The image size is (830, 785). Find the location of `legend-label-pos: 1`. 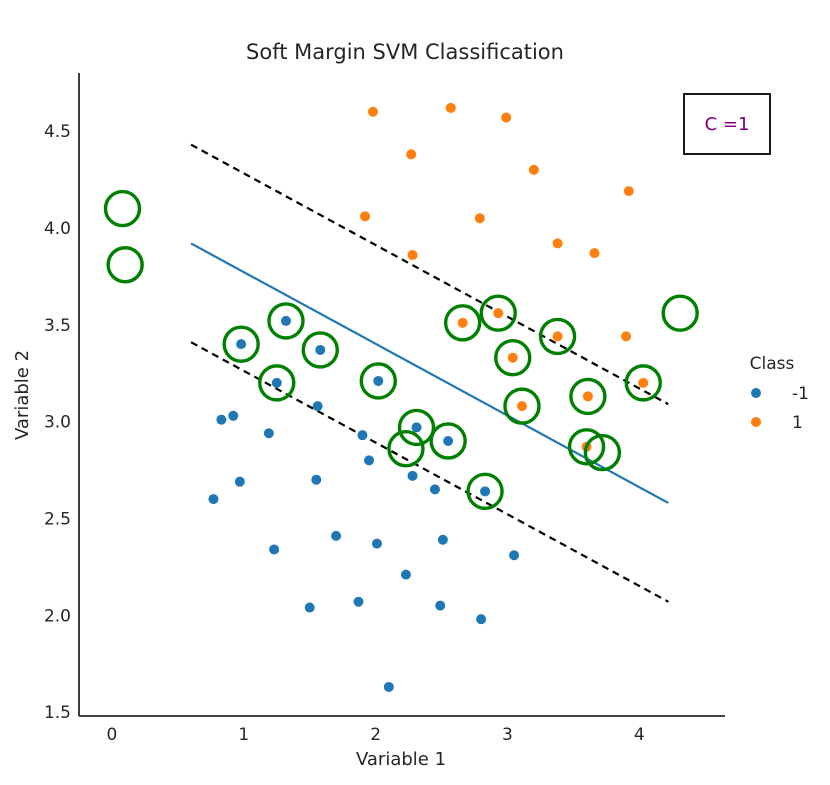

legend-label-pos: 1 is located at coordinates (797, 423).